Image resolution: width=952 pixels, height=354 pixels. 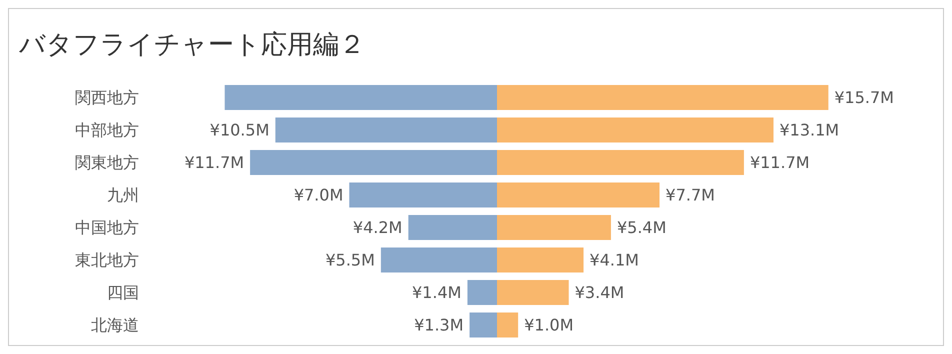 I want to click on y-tick-label: 九州, so click(x=123, y=194).